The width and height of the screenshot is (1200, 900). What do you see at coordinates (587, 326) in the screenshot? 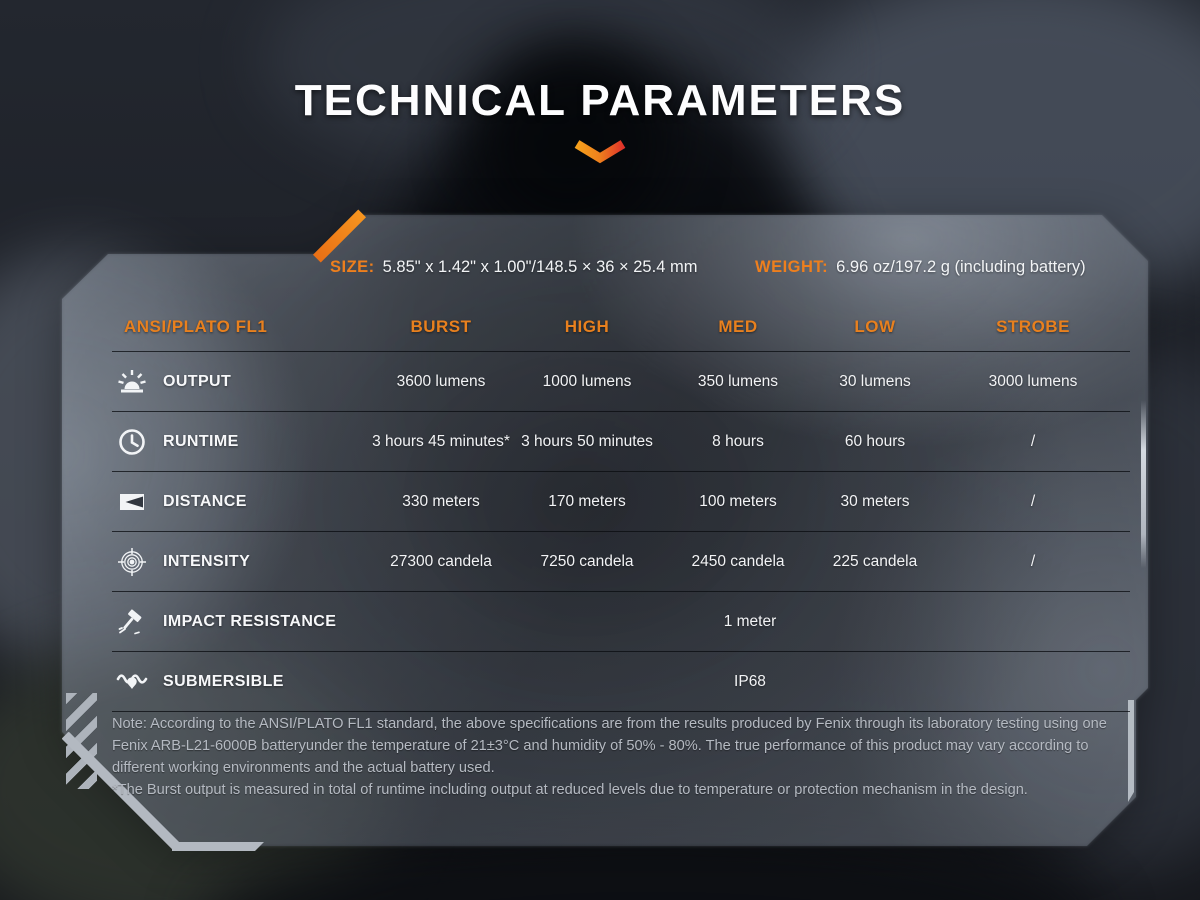
I see `column-header: HIGH` at bounding box center [587, 326].